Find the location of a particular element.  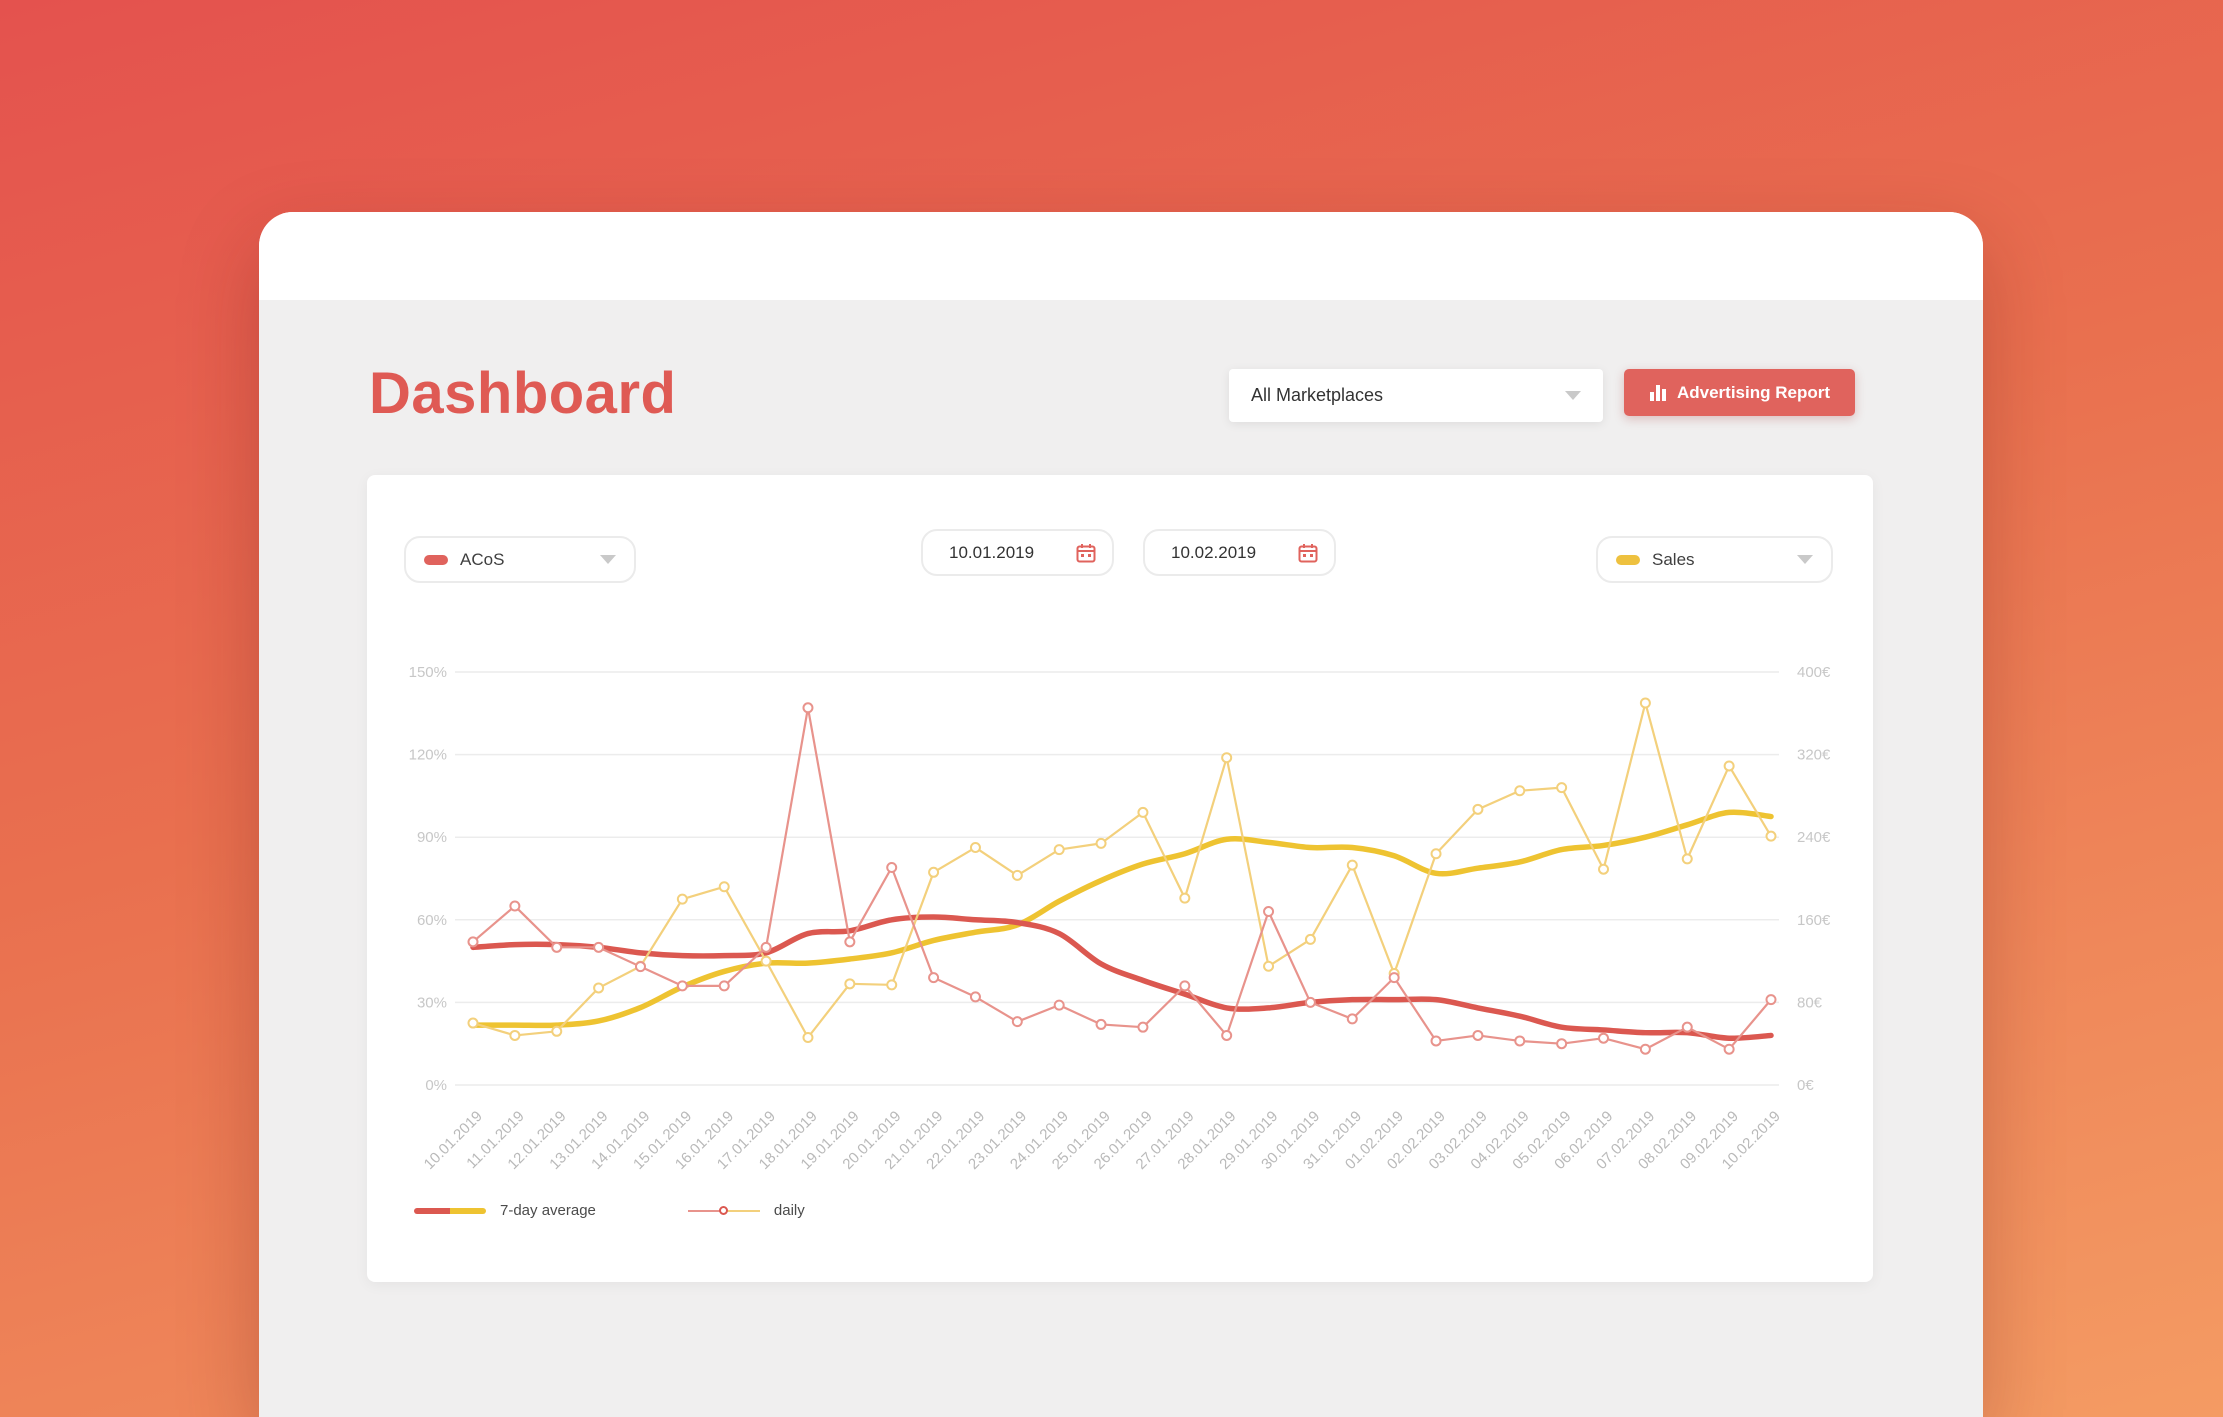

legend-daily-label: daily is located at coordinates (789, 1210).